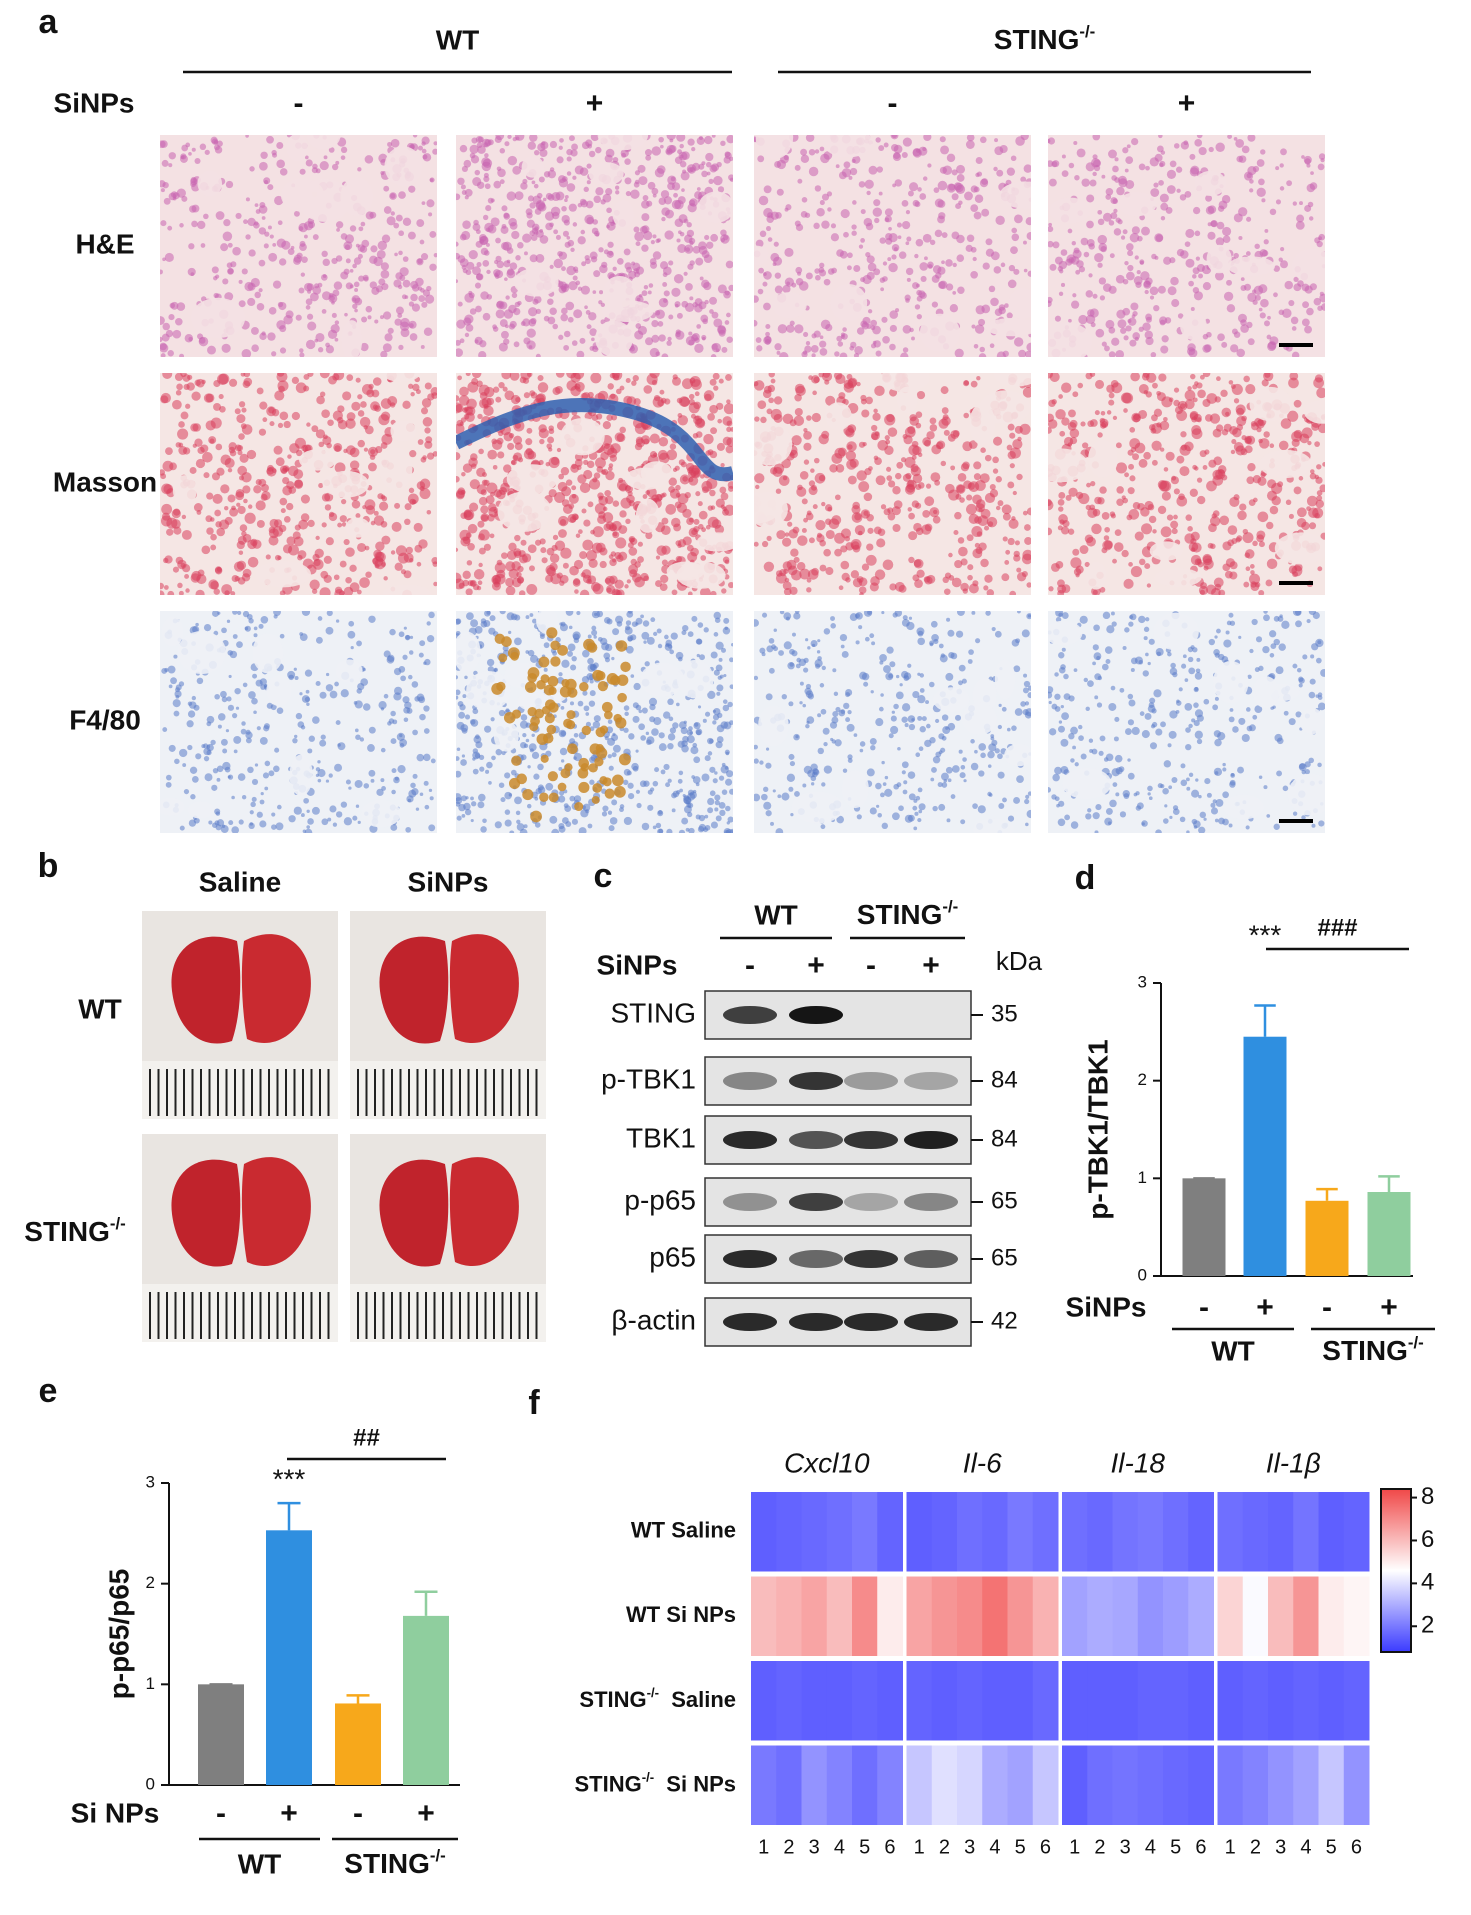 This screenshot has height=1915, width=1471. What do you see at coordinates (1296, 583) in the screenshot?
I see `scale-bar` at bounding box center [1296, 583].